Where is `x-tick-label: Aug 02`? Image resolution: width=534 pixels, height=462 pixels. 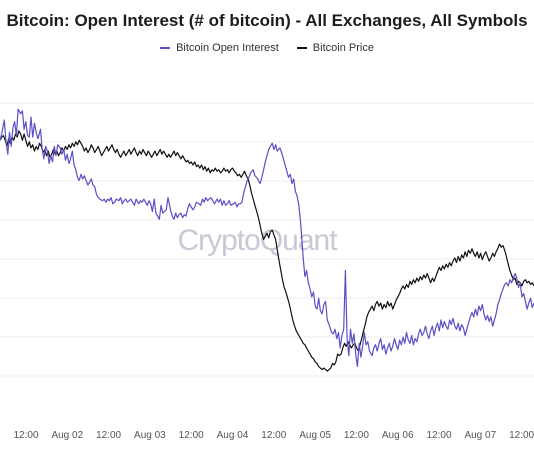
x-tick-label: Aug 02 is located at coordinates (67, 435).